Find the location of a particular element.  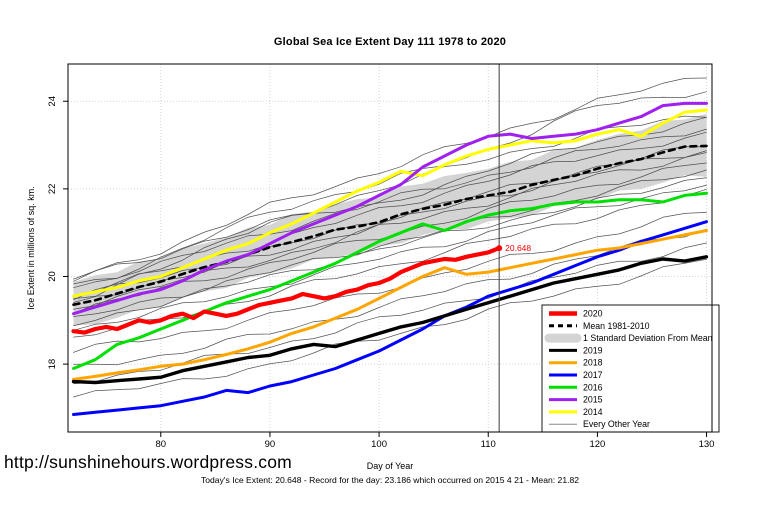

legend-label: 2019 is located at coordinates (593, 350).